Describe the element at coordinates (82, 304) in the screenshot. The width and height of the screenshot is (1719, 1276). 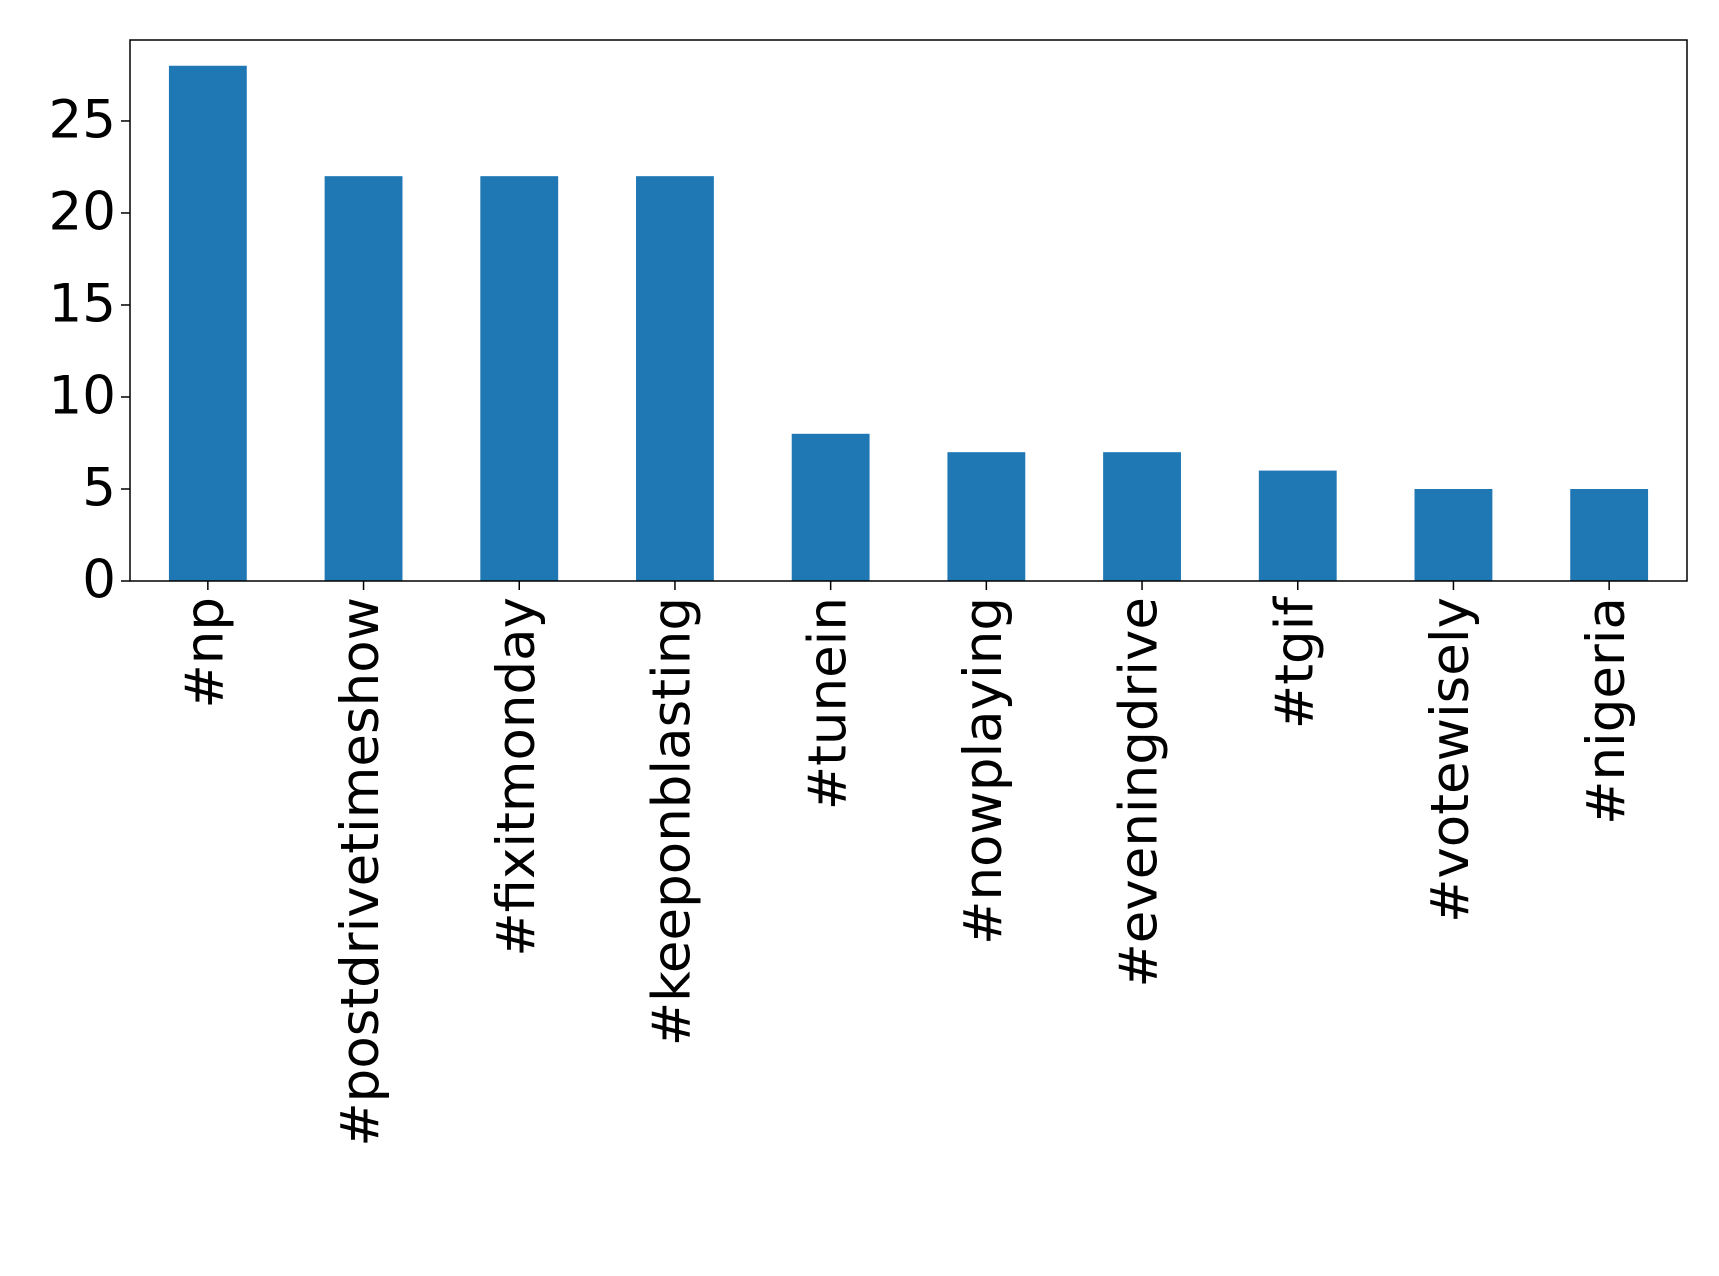
I see `y-tick-label: 15` at that location.